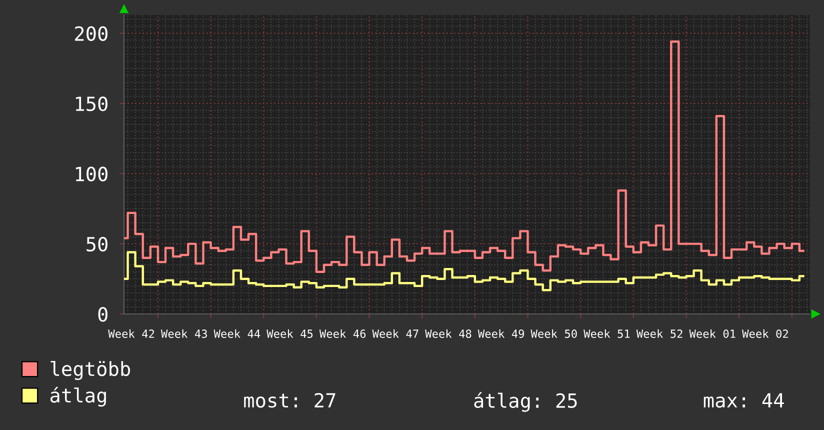  What do you see at coordinates (237, 333) in the screenshot?
I see `x-tick-label: Week 44` at bounding box center [237, 333].